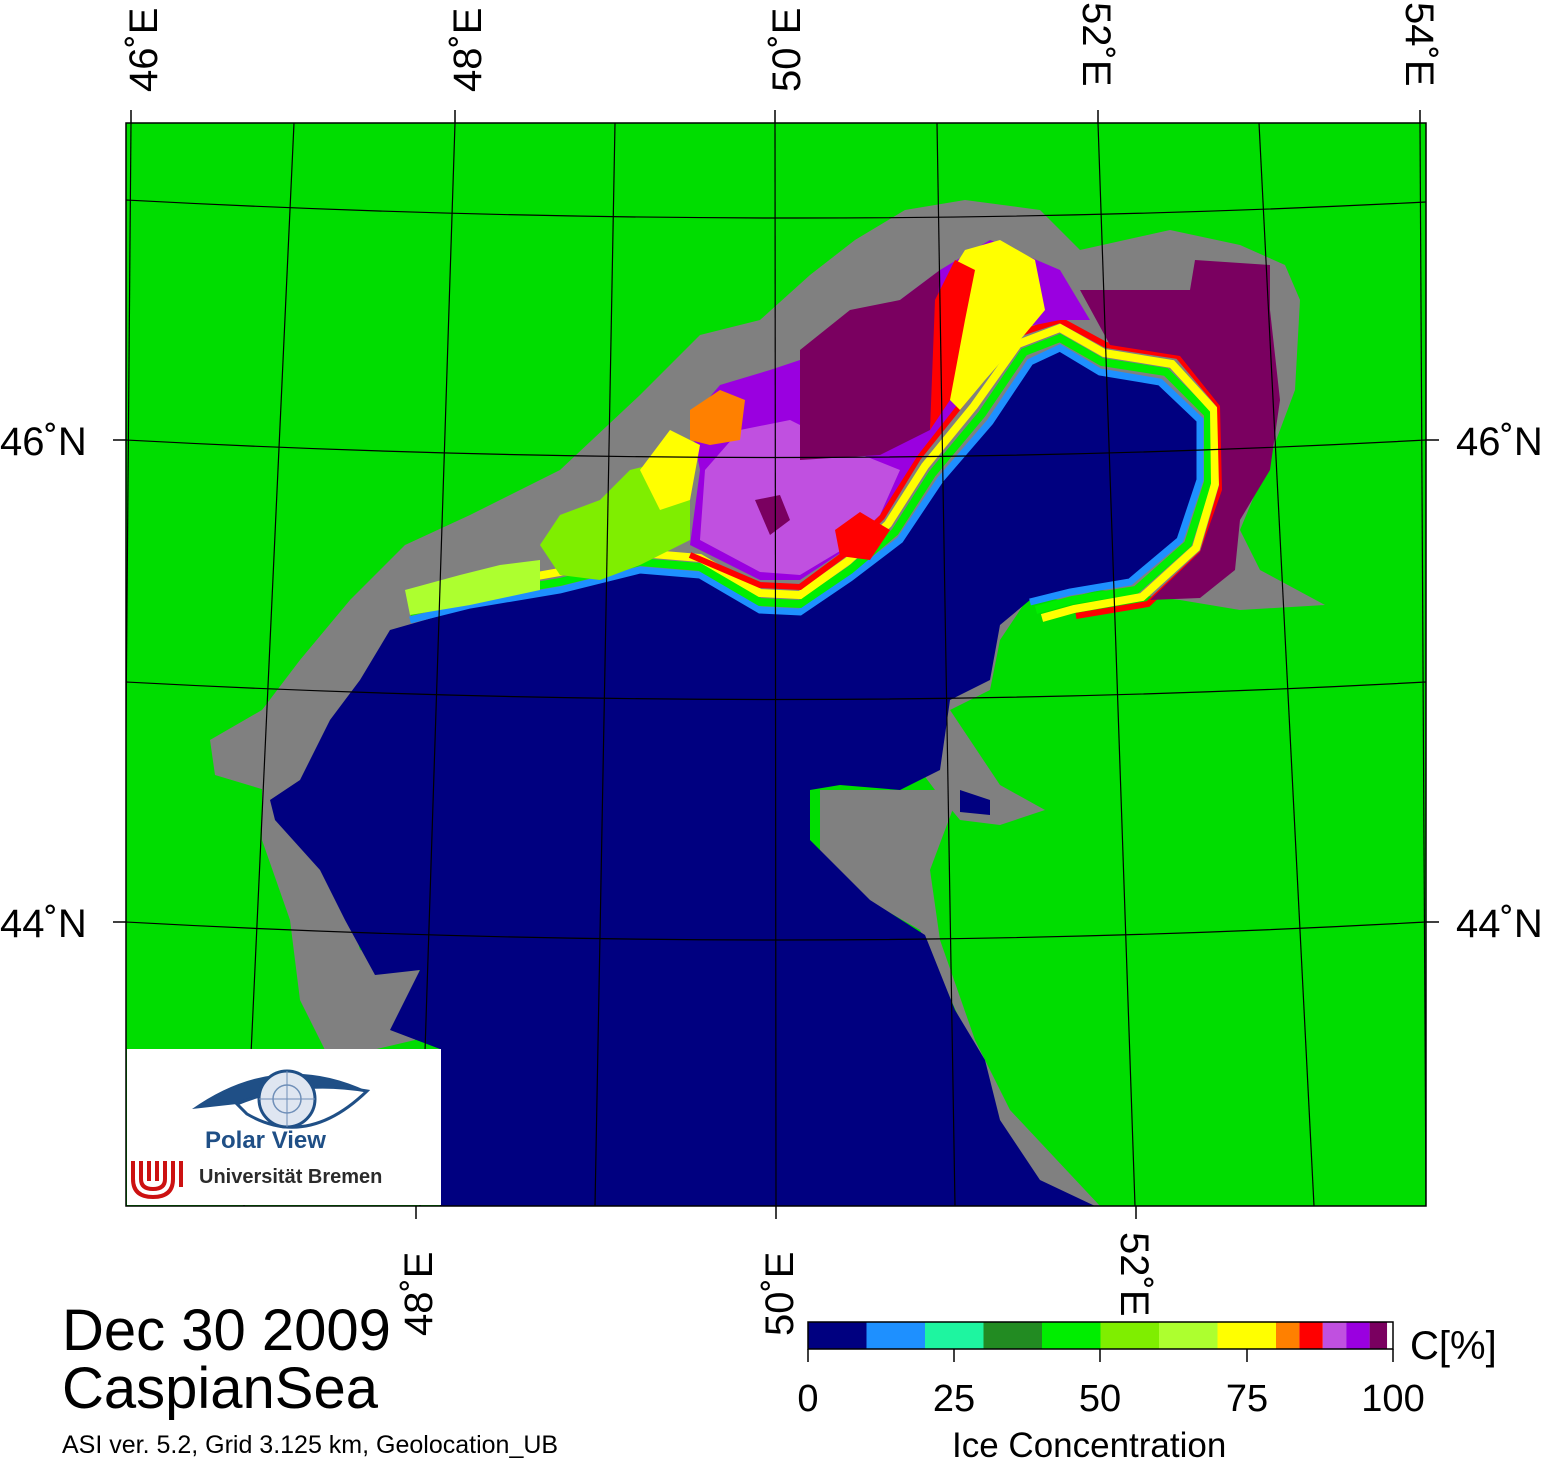 The width and height of the screenshot is (1552, 1465). I want to click on sea-bay, so click(975, 802).